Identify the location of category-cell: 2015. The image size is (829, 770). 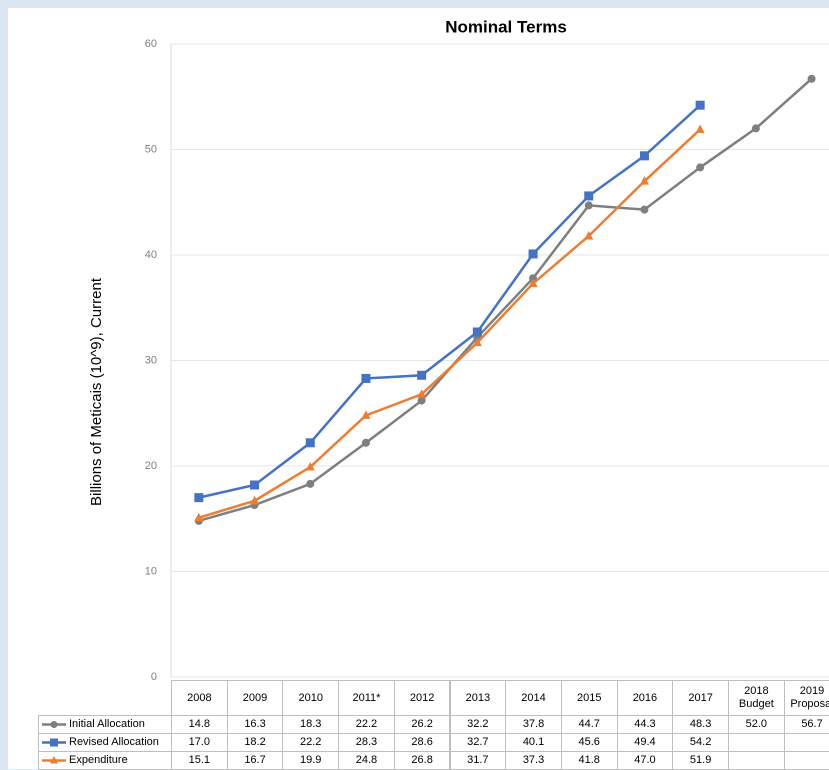
(589, 698).